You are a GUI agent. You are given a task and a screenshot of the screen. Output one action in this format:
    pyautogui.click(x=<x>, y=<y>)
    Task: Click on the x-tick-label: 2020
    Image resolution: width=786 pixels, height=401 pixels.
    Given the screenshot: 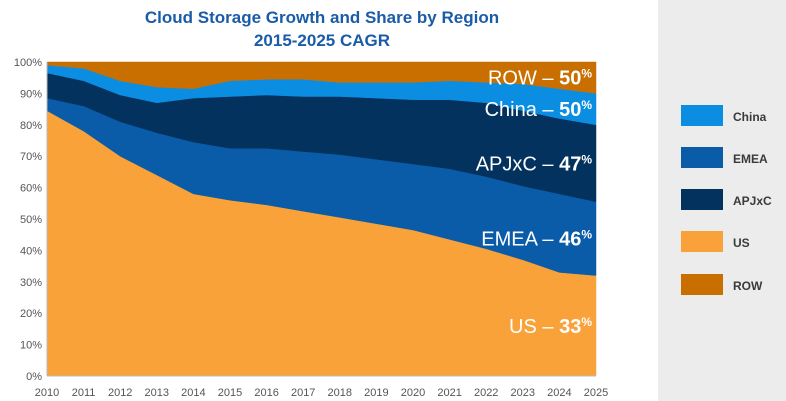 What is the action you would take?
    pyautogui.click(x=413, y=393)
    